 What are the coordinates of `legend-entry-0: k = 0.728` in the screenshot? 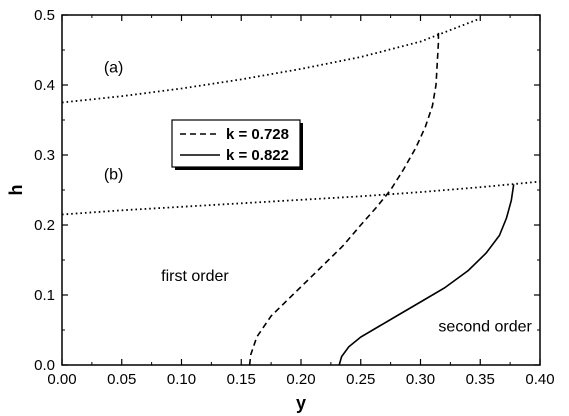 It's located at (257, 134).